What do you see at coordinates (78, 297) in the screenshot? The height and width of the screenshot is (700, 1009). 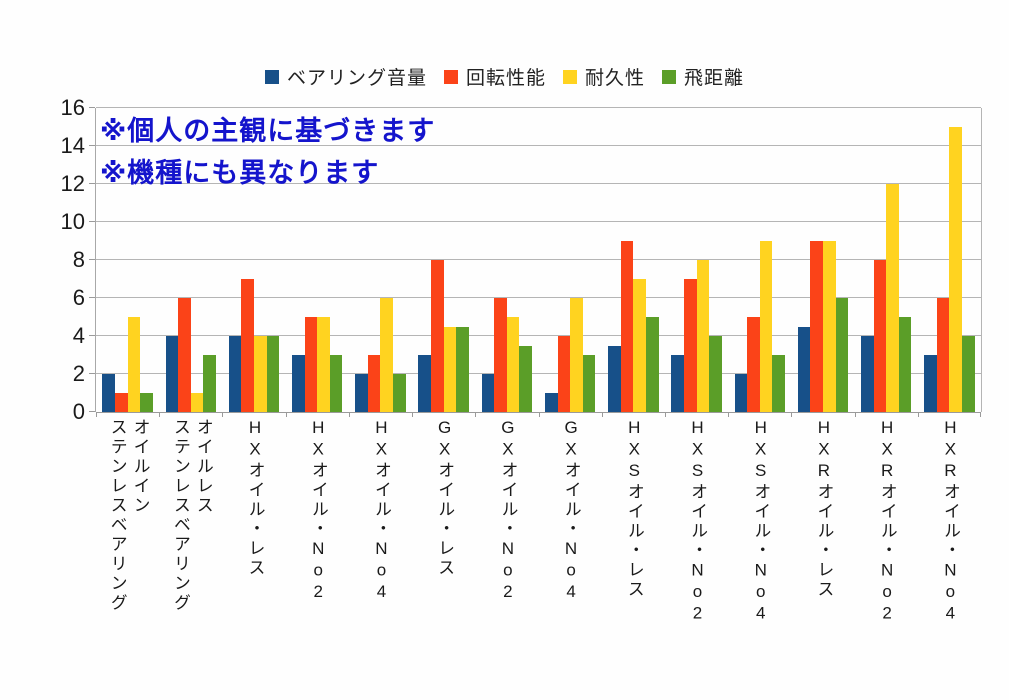 I see `y-axis-tick-label: 6` at bounding box center [78, 297].